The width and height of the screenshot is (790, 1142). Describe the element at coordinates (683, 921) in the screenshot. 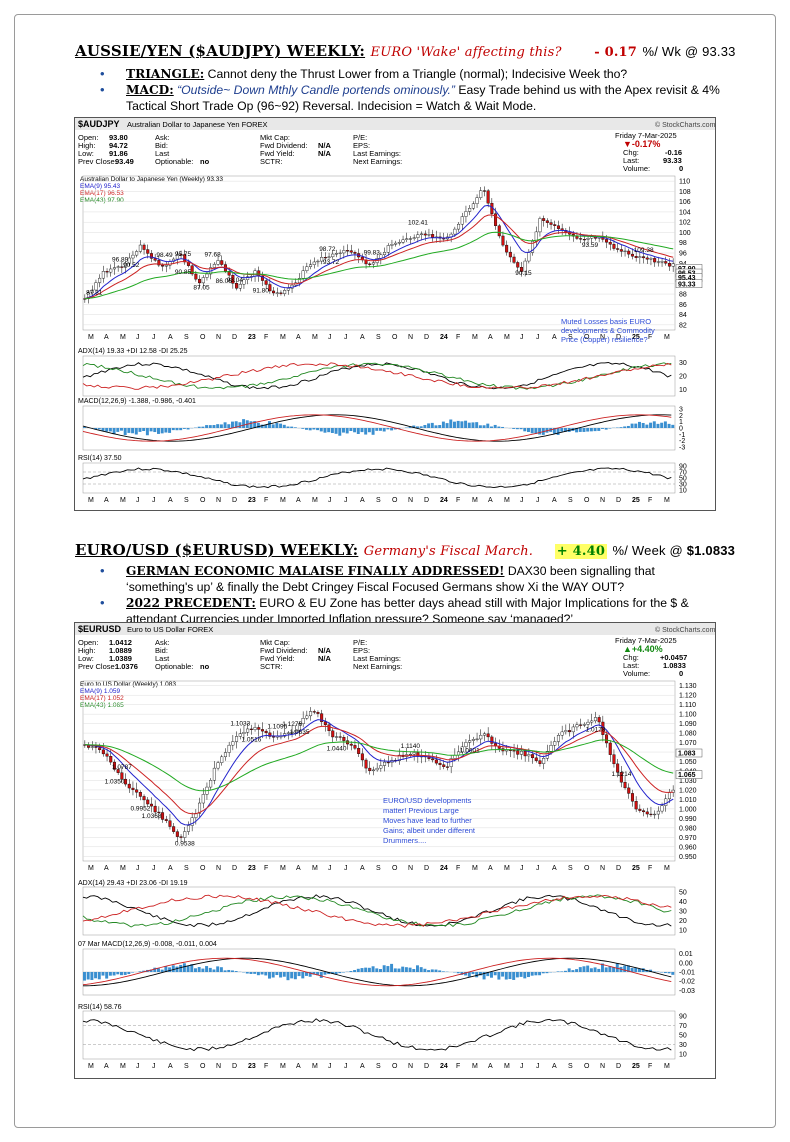

I see `panel-tick: 20` at that location.